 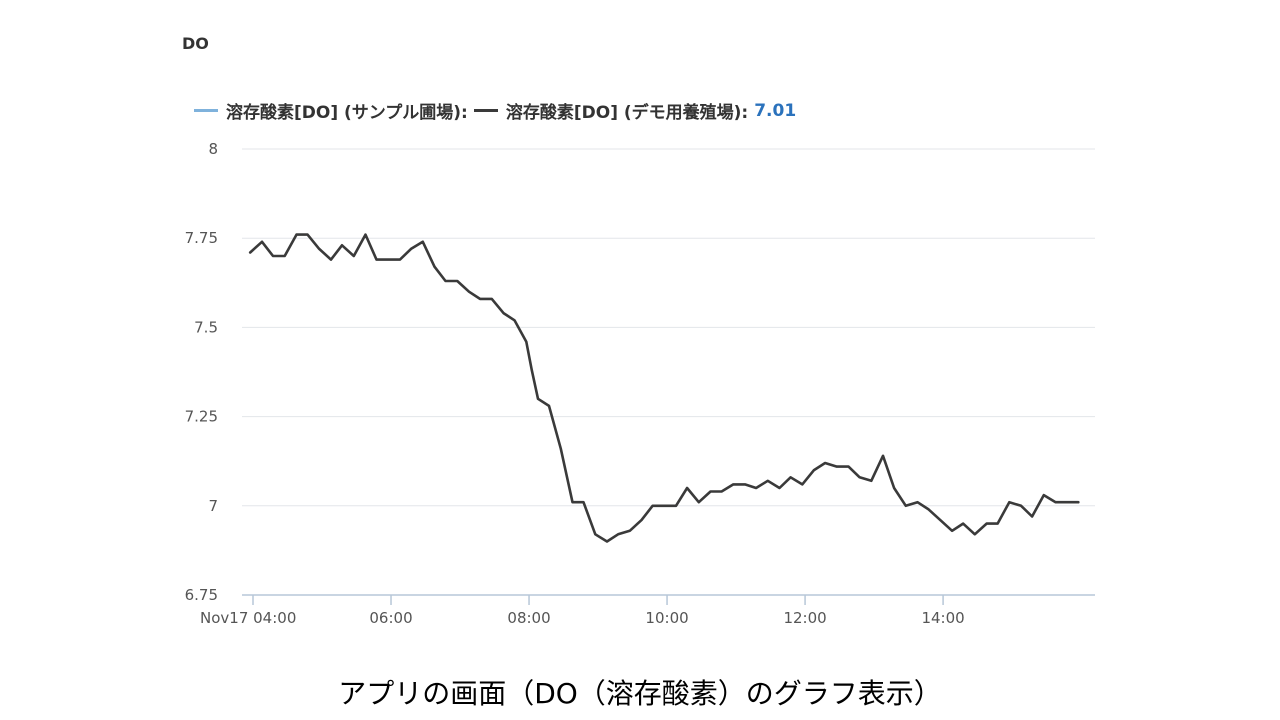 What do you see at coordinates (213, 506) in the screenshot?
I see `y-tick-label: 7` at bounding box center [213, 506].